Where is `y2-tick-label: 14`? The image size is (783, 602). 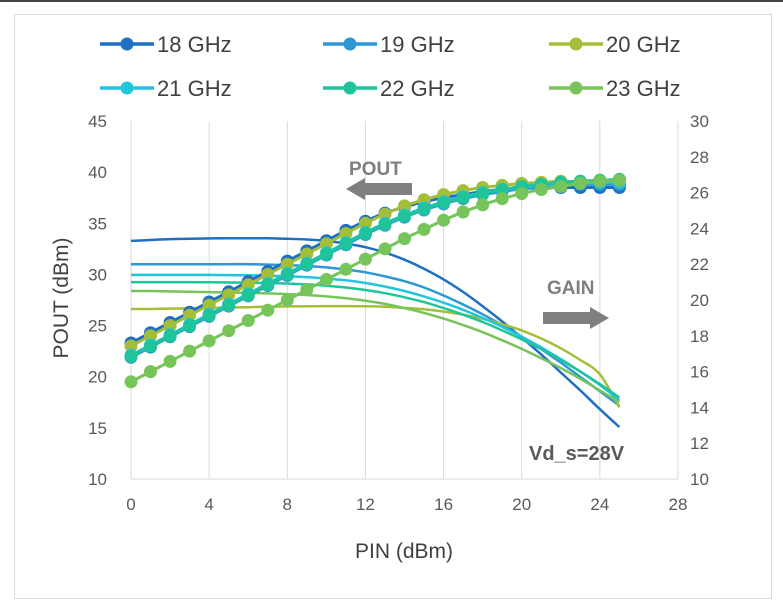 y2-tick-label: 14 is located at coordinates (699, 407).